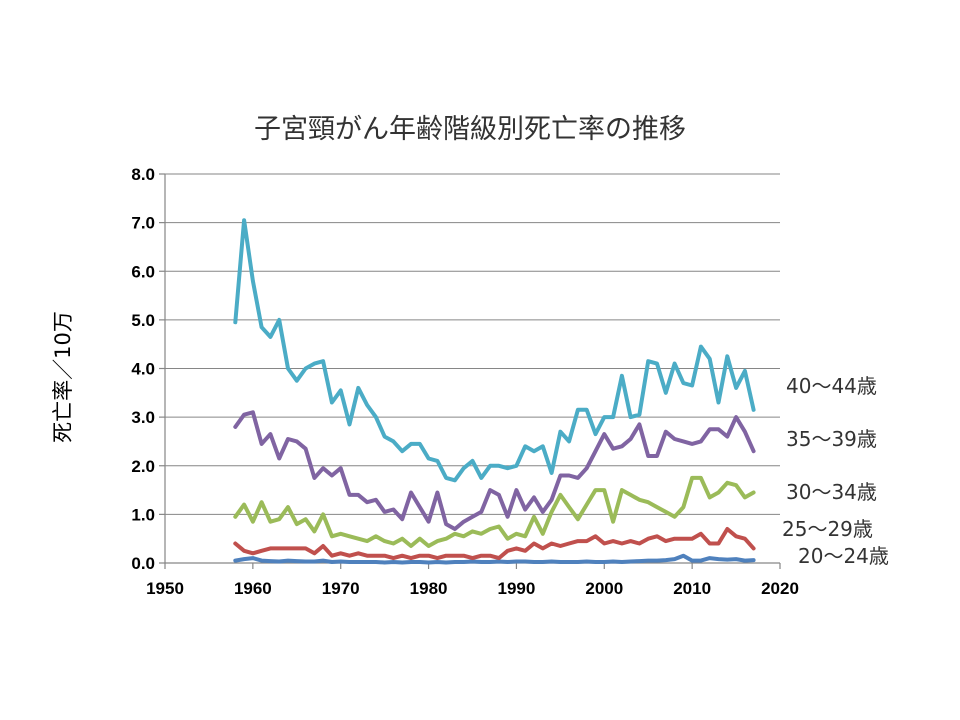 The image size is (960, 720). What do you see at coordinates (831, 386) in the screenshot?
I see `series-label-0: 40～44歳` at bounding box center [831, 386].